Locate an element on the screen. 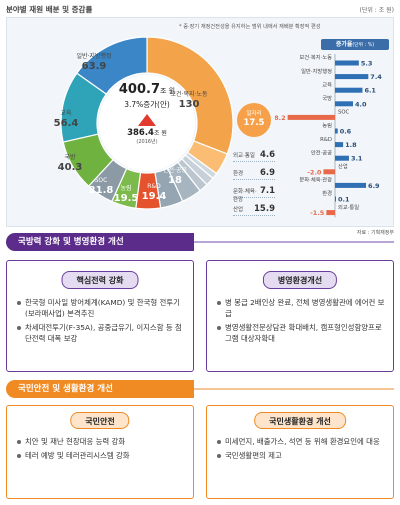 Image resolution: width=400 pixels, height=505 pixels. donut-center: 400.7조 원 3.7%증가(안) 386.4조 원 (2016년) is located at coordinates (147, 122).